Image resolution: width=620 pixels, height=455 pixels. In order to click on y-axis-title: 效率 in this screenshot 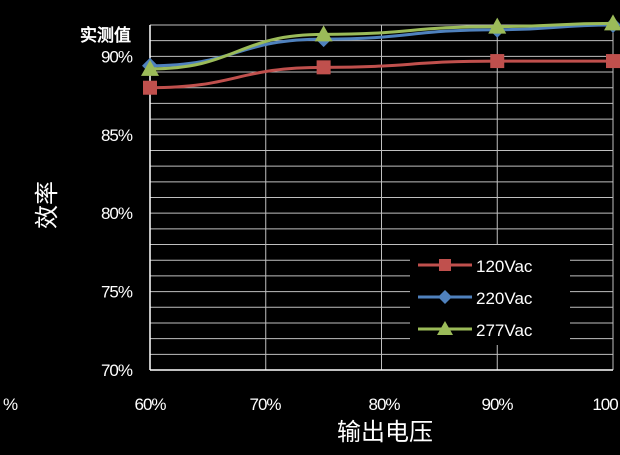, I will do `click(47, 205)`.